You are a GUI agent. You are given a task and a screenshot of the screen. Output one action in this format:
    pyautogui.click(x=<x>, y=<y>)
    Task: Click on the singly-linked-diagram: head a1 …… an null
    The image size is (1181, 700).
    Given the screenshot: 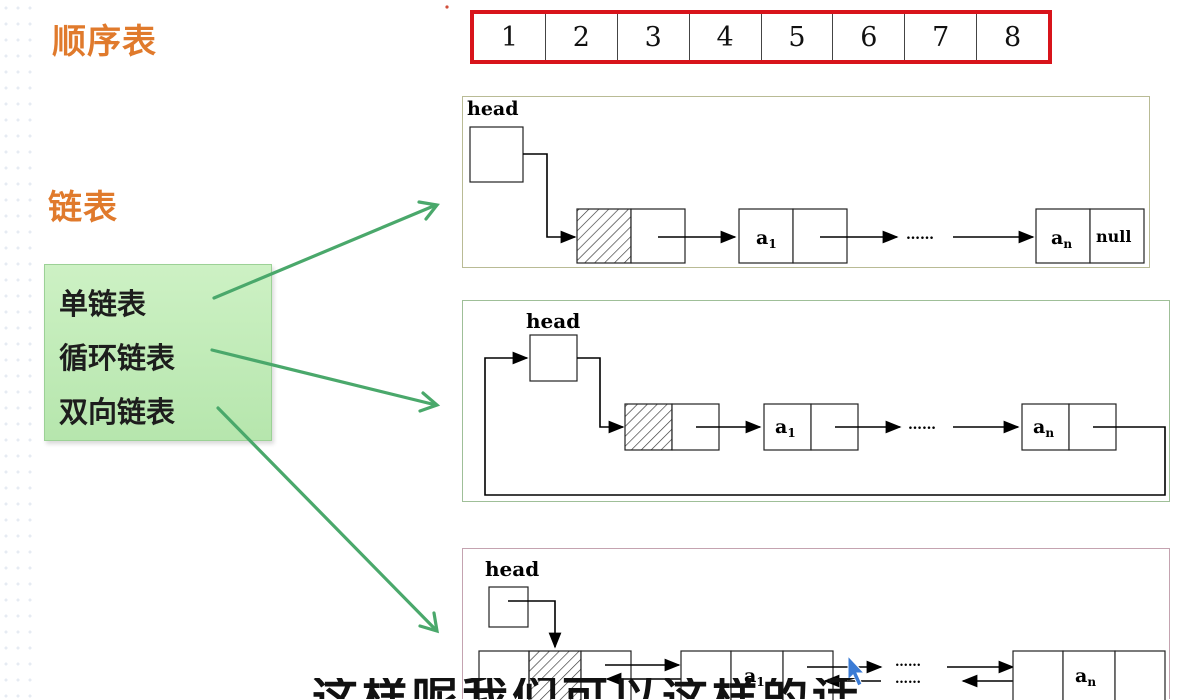 What is the action you would take?
    pyautogui.click(x=806, y=182)
    